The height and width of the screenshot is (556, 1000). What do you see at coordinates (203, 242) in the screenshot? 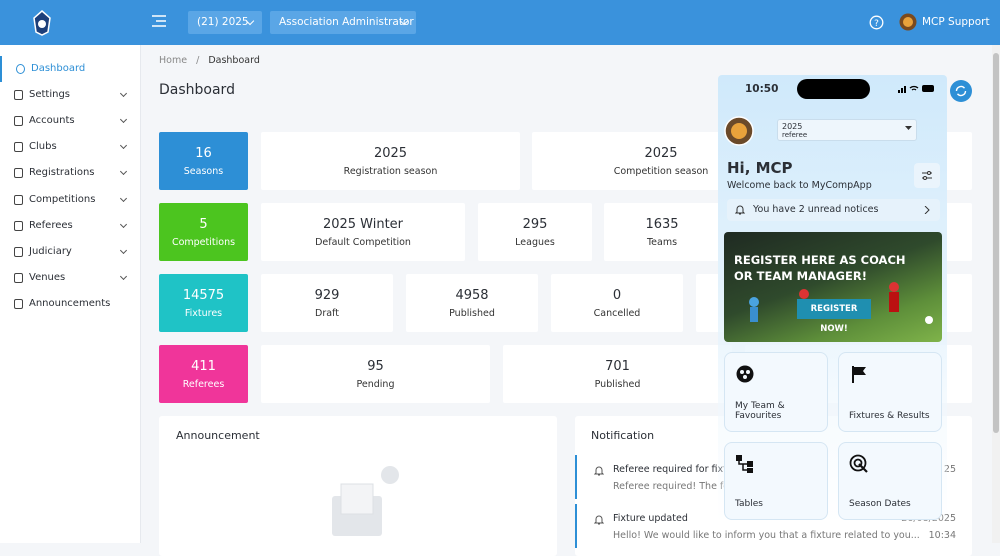
I see `stat-label: Competitions` at bounding box center [203, 242].